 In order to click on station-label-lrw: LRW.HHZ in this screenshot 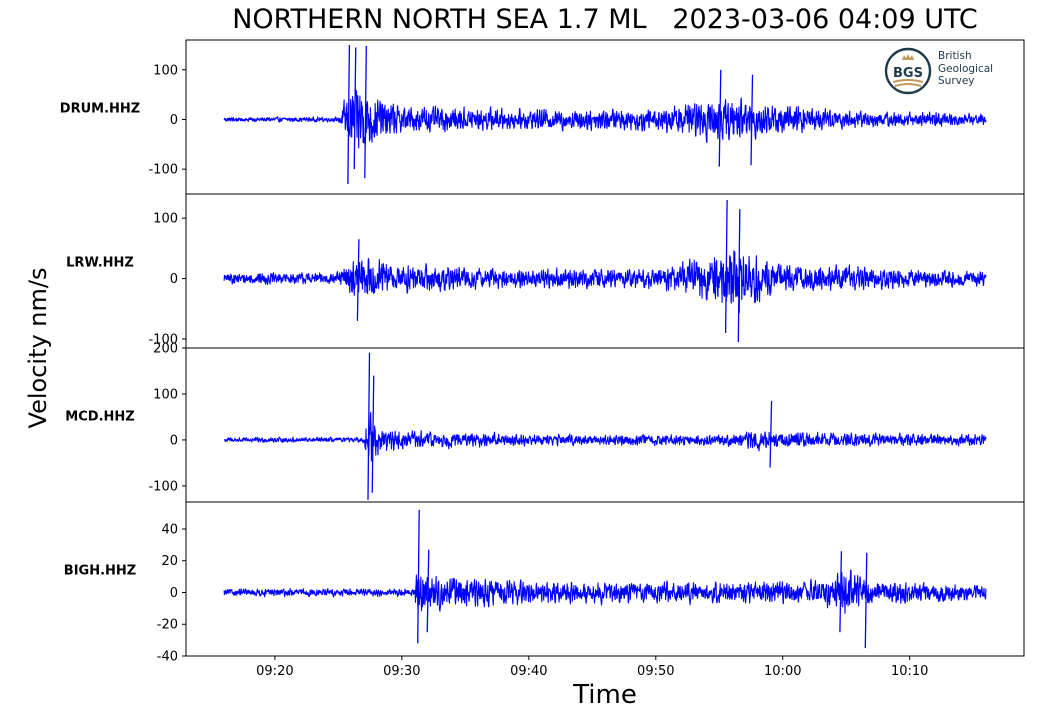, I will do `click(100, 263)`.